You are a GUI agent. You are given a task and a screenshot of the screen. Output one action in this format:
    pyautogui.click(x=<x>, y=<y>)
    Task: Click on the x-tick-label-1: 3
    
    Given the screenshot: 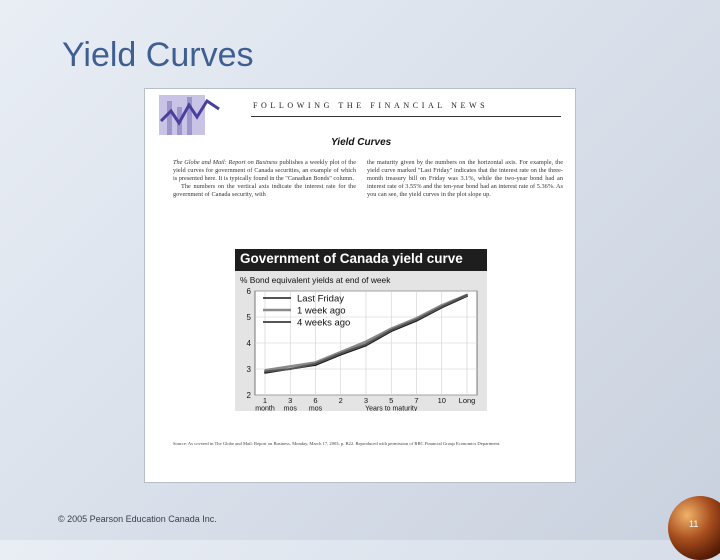 What is the action you would take?
    pyautogui.click(x=290, y=400)
    